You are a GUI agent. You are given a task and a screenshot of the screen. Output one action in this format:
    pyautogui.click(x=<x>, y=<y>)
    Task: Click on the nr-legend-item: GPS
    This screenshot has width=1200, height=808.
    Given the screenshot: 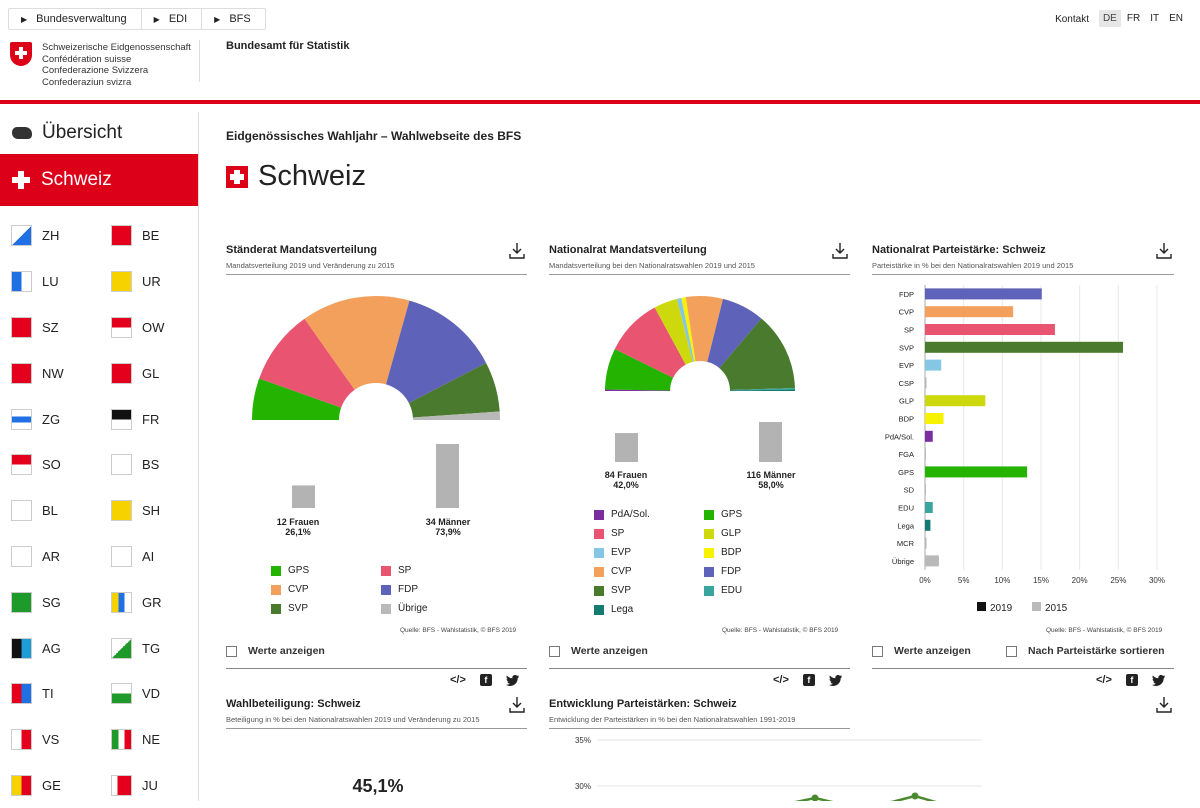 What is the action you would take?
    pyautogui.click(x=754, y=514)
    